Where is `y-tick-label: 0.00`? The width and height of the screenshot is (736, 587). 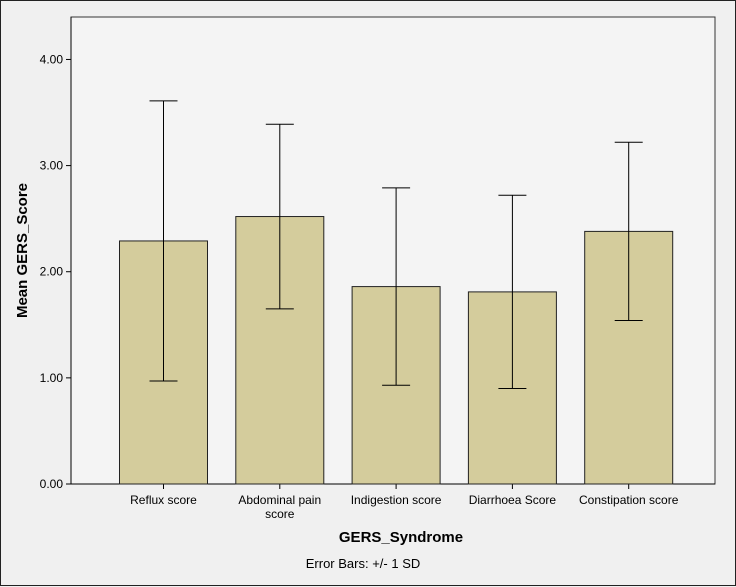 y-tick-label: 0.00 is located at coordinates (52, 484).